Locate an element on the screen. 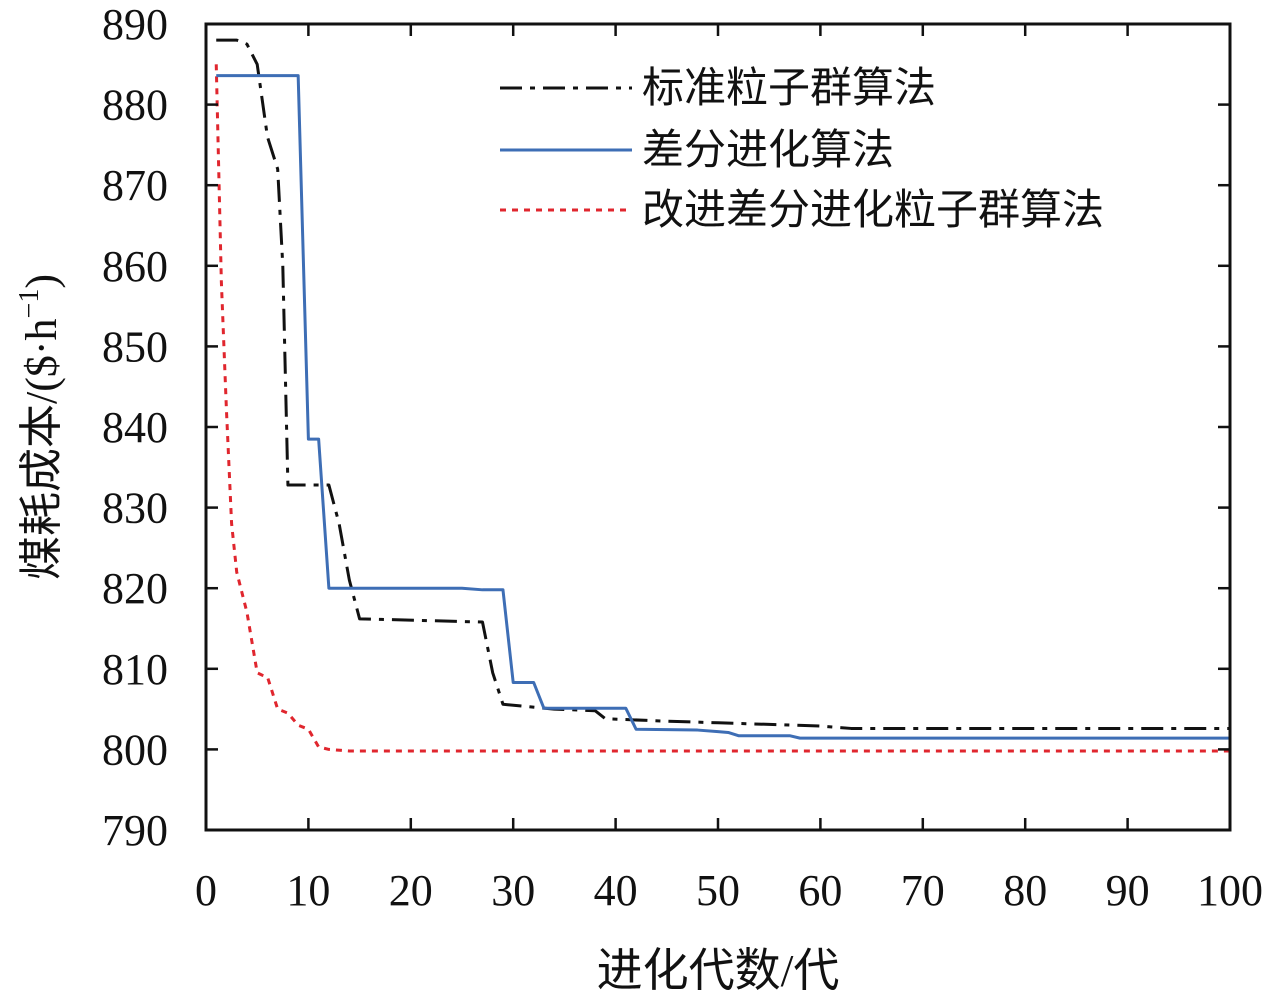 The width and height of the screenshot is (1280, 998). x-tick-label-7: 70 is located at coordinates (923, 890).